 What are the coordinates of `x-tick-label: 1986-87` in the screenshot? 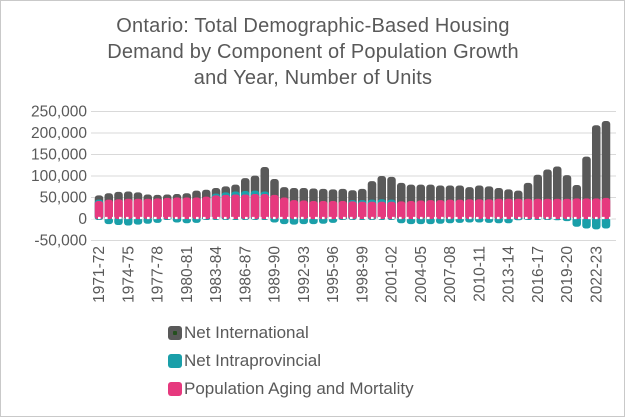 It's located at (245, 274).